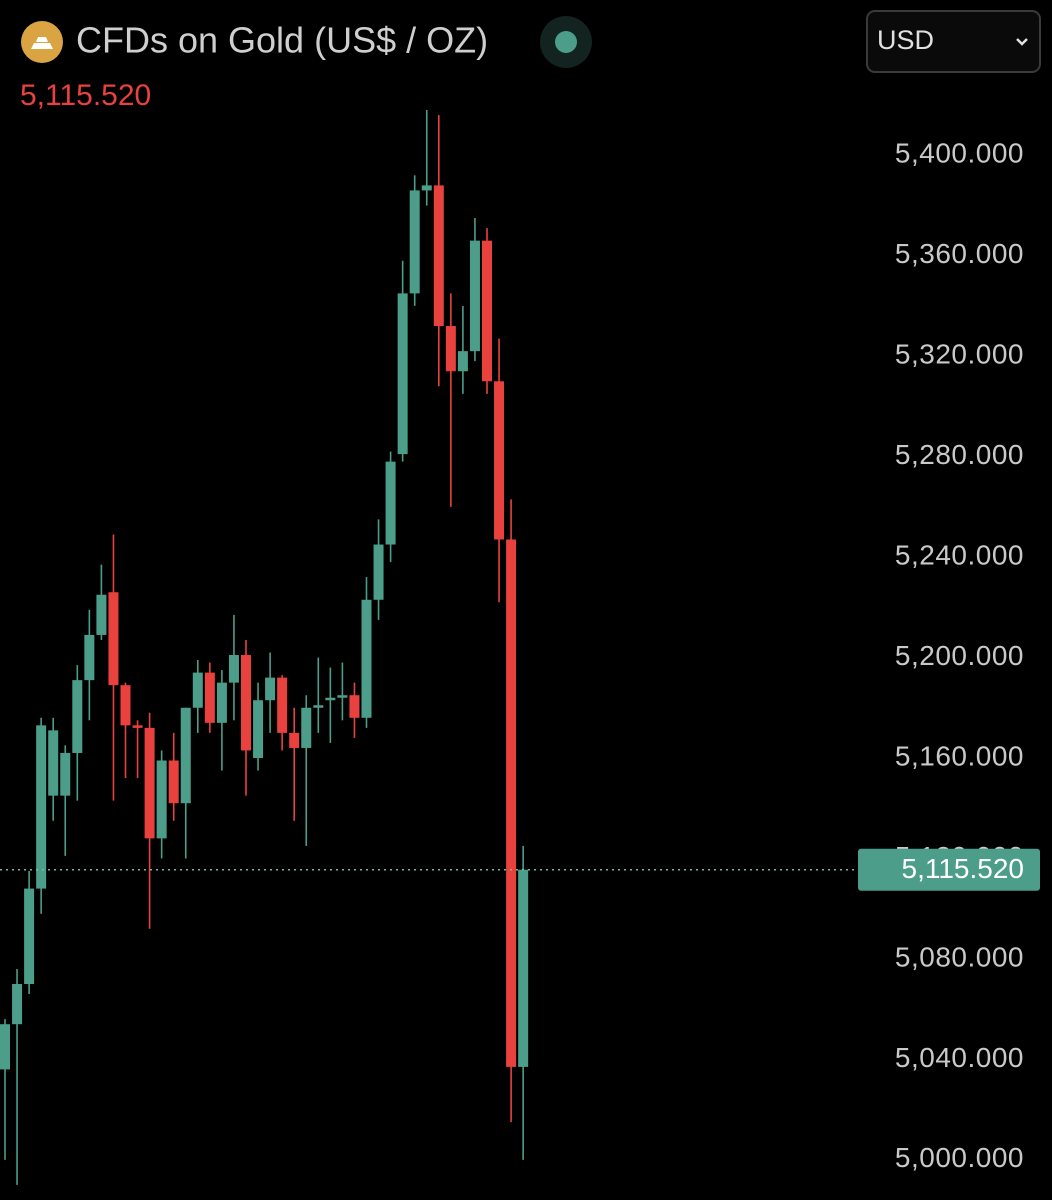  What do you see at coordinates (959, 1057) in the screenshot?
I see `y-tick-label: 5,040.000` at bounding box center [959, 1057].